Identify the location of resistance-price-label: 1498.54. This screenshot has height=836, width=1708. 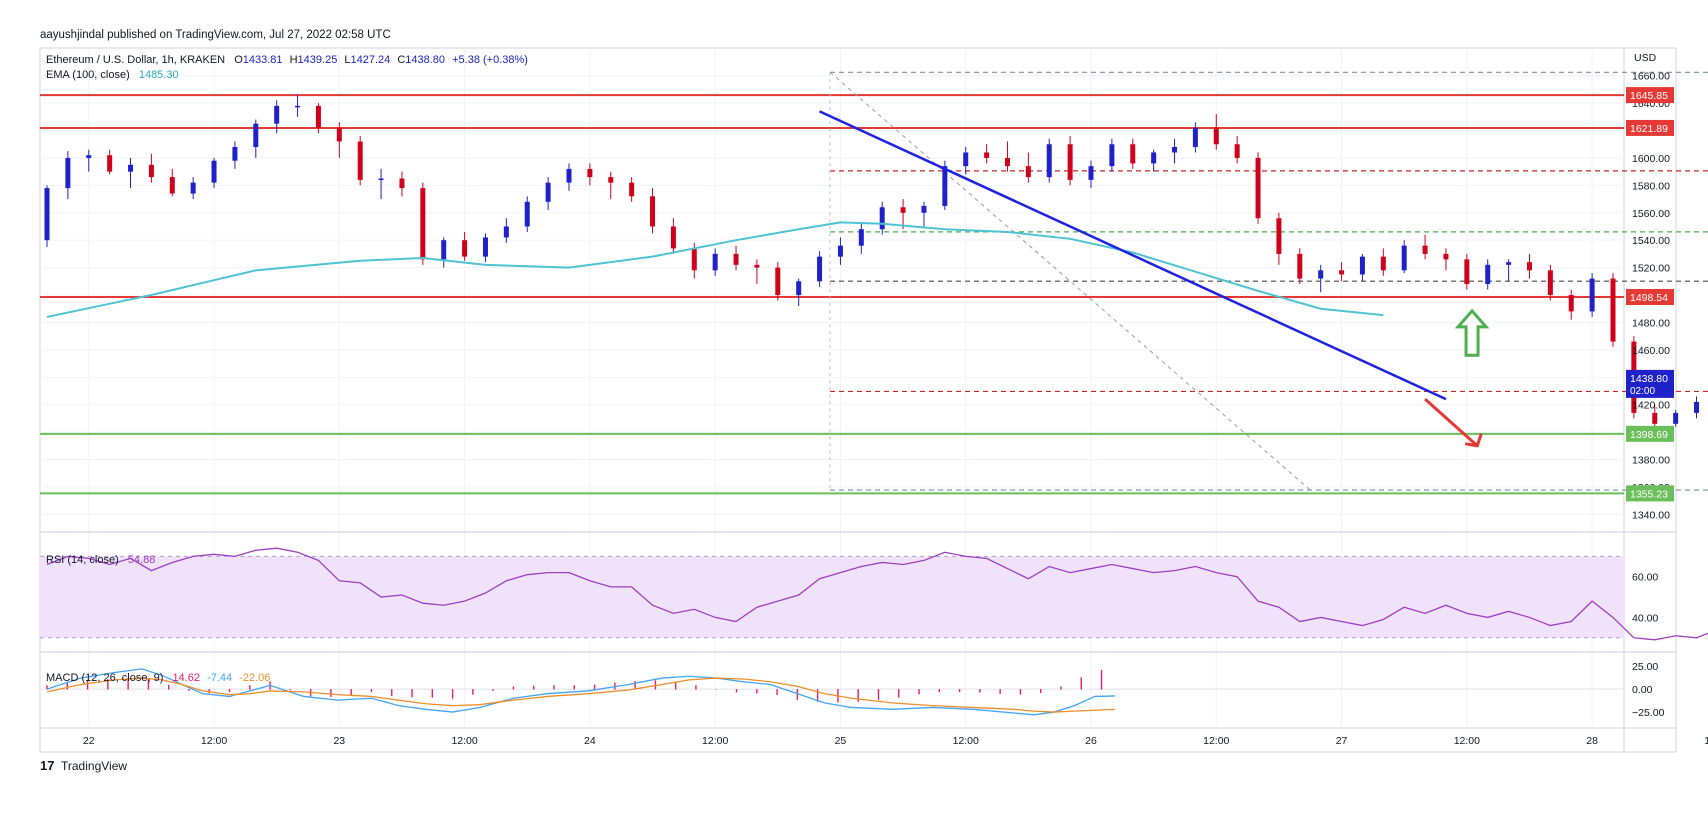
(1650, 297).